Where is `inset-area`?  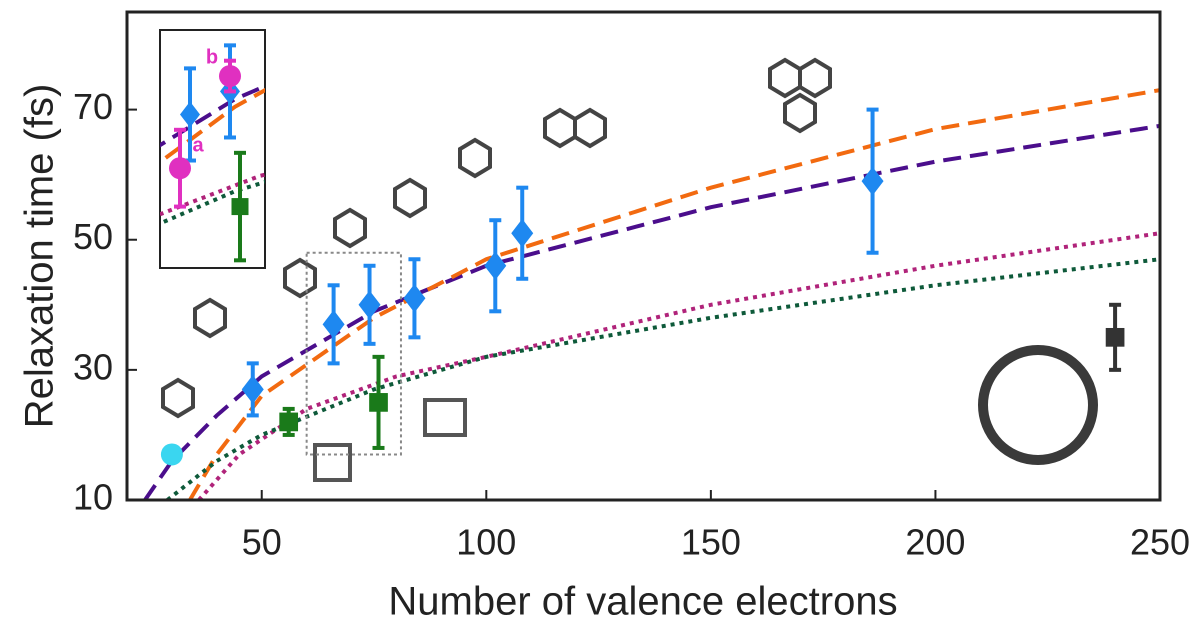
inset-area is located at coordinates (212, 153).